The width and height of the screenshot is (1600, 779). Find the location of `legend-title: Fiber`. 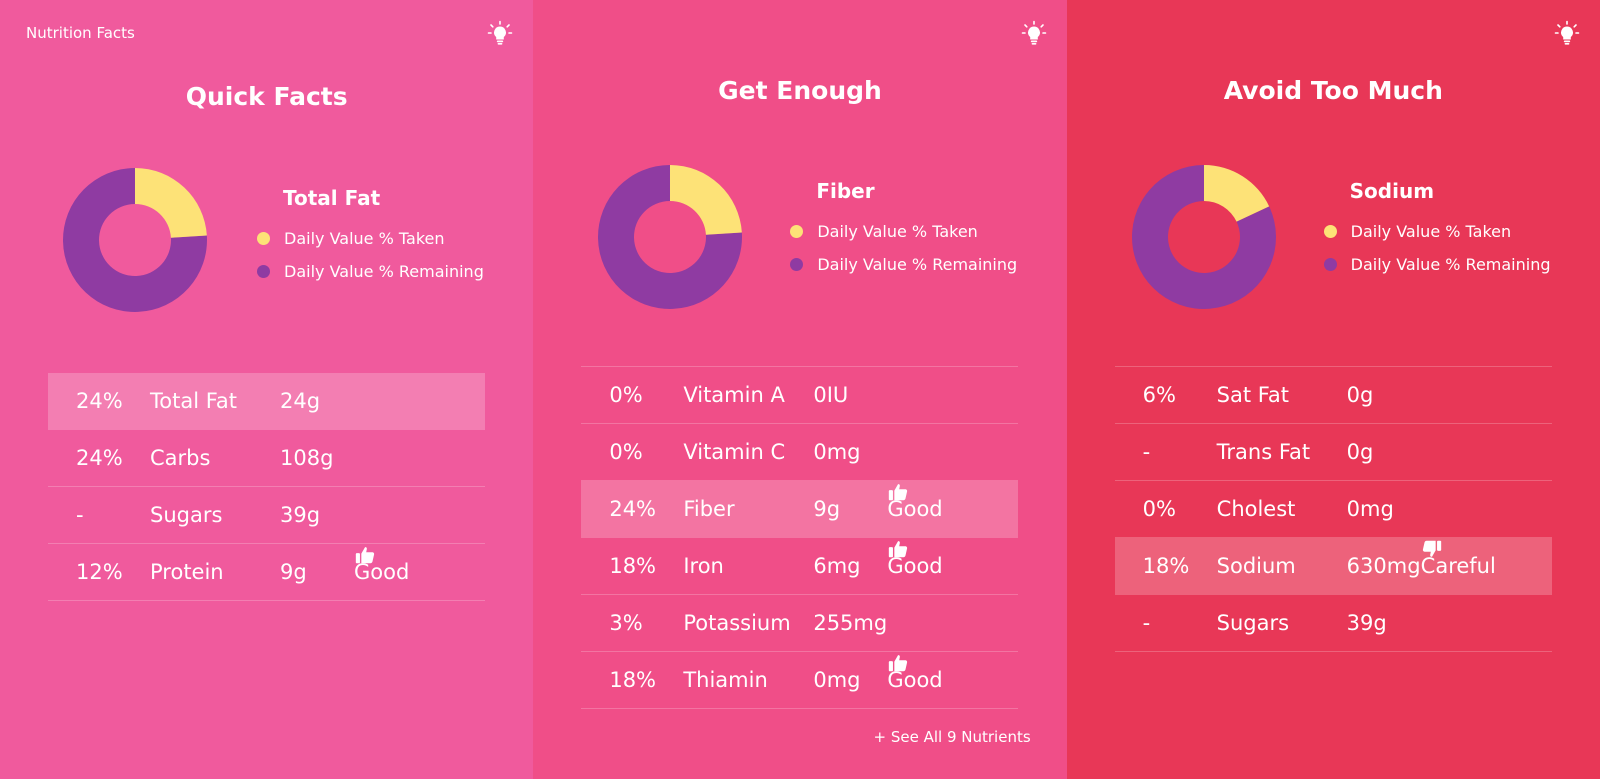

legend-title: Fiber is located at coordinates (845, 191).